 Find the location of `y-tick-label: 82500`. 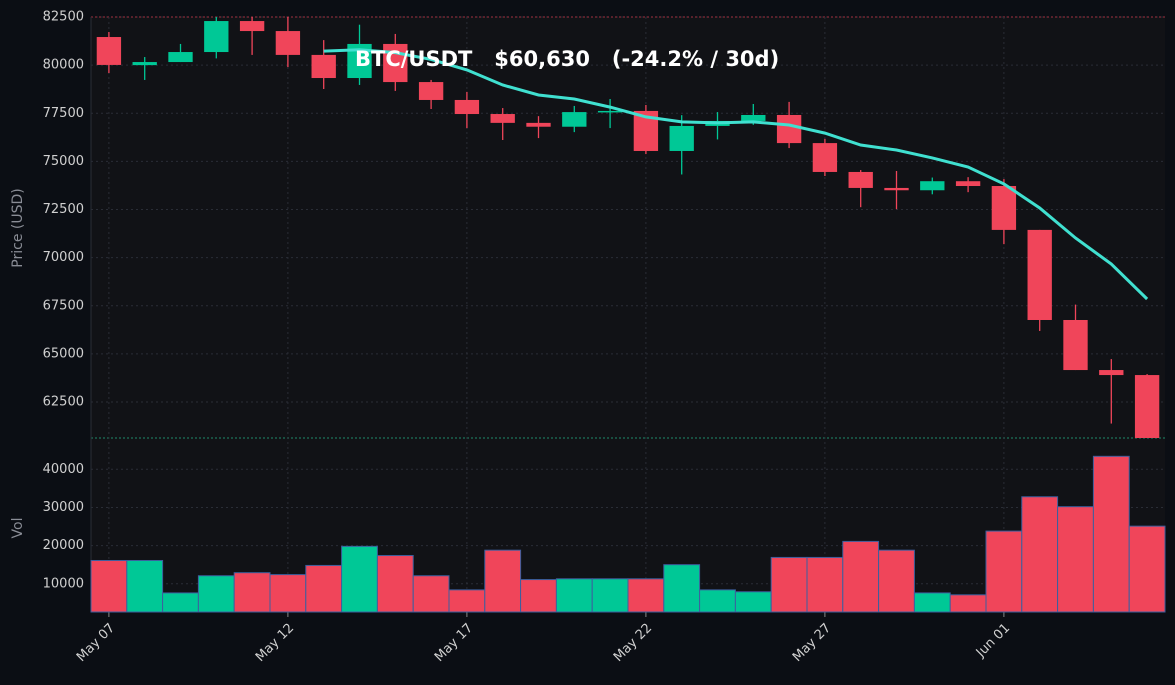

y-tick-label: 82500 is located at coordinates (63, 17).